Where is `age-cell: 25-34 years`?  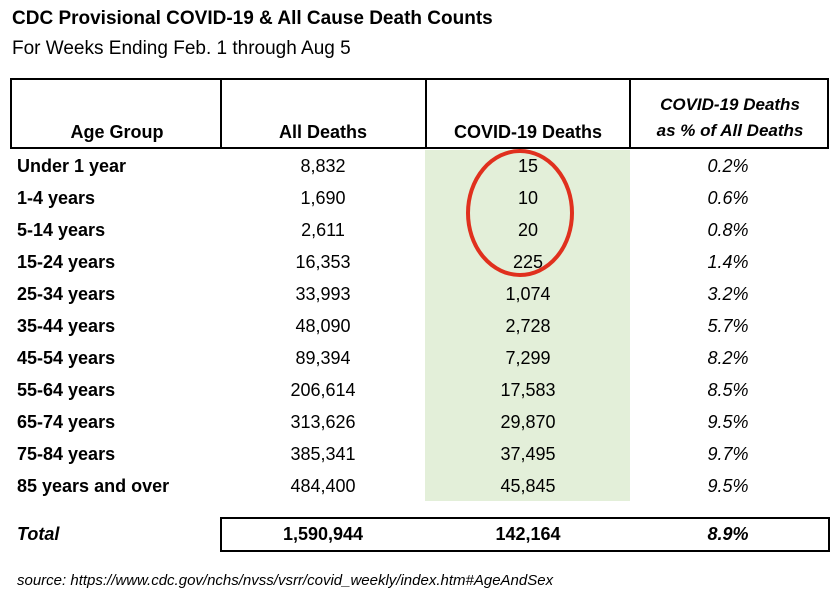
age-cell: 25-34 years is located at coordinates (66, 294).